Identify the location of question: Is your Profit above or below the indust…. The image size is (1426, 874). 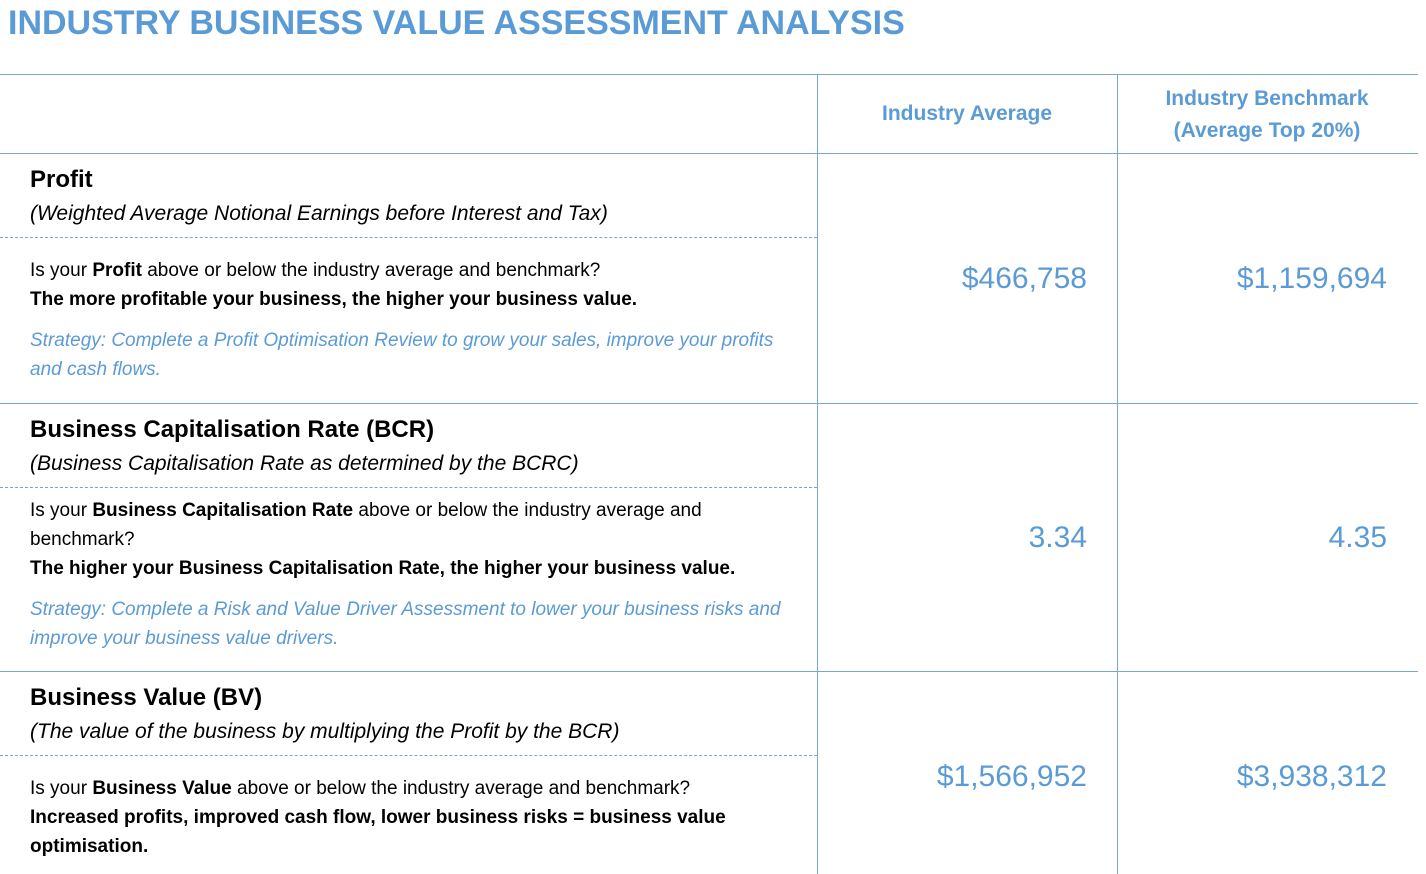
(420, 270).